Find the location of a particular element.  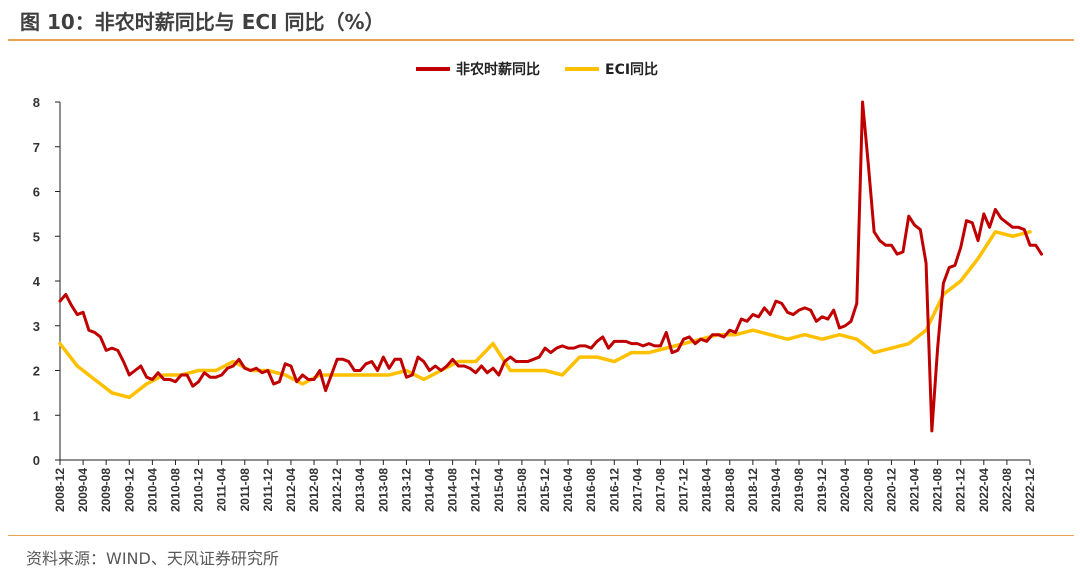

x-tick-label: 2013-04 is located at coordinates (360, 490).